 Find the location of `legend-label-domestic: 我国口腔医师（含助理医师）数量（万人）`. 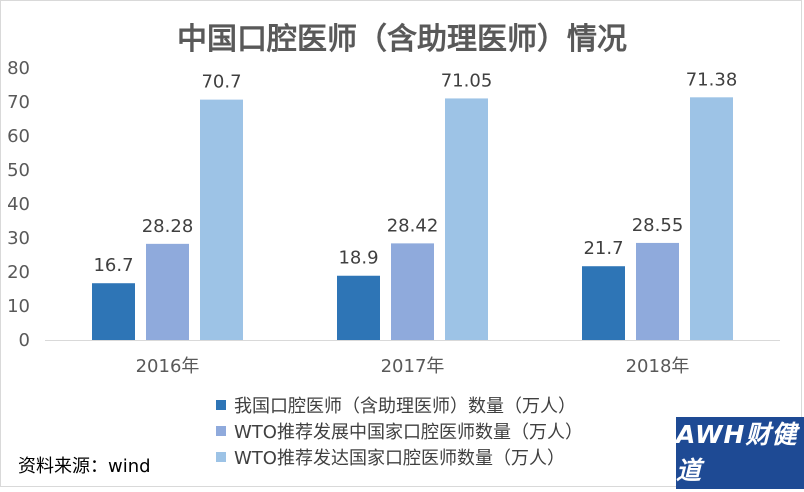

legend-label-domestic: 我国口腔医师（含助理医师）数量（万人） is located at coordinates (405, 406).